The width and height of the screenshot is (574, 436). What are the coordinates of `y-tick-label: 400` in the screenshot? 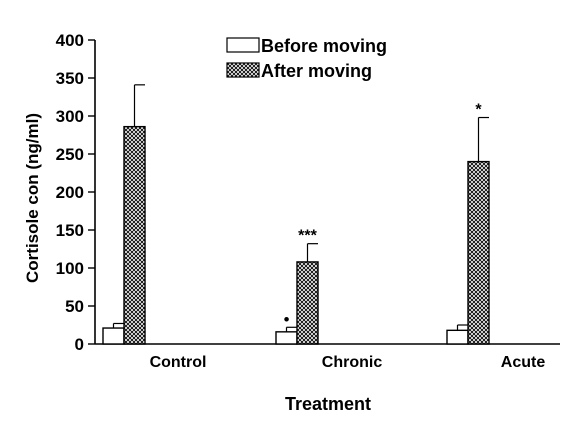 It's located at (70, 40).